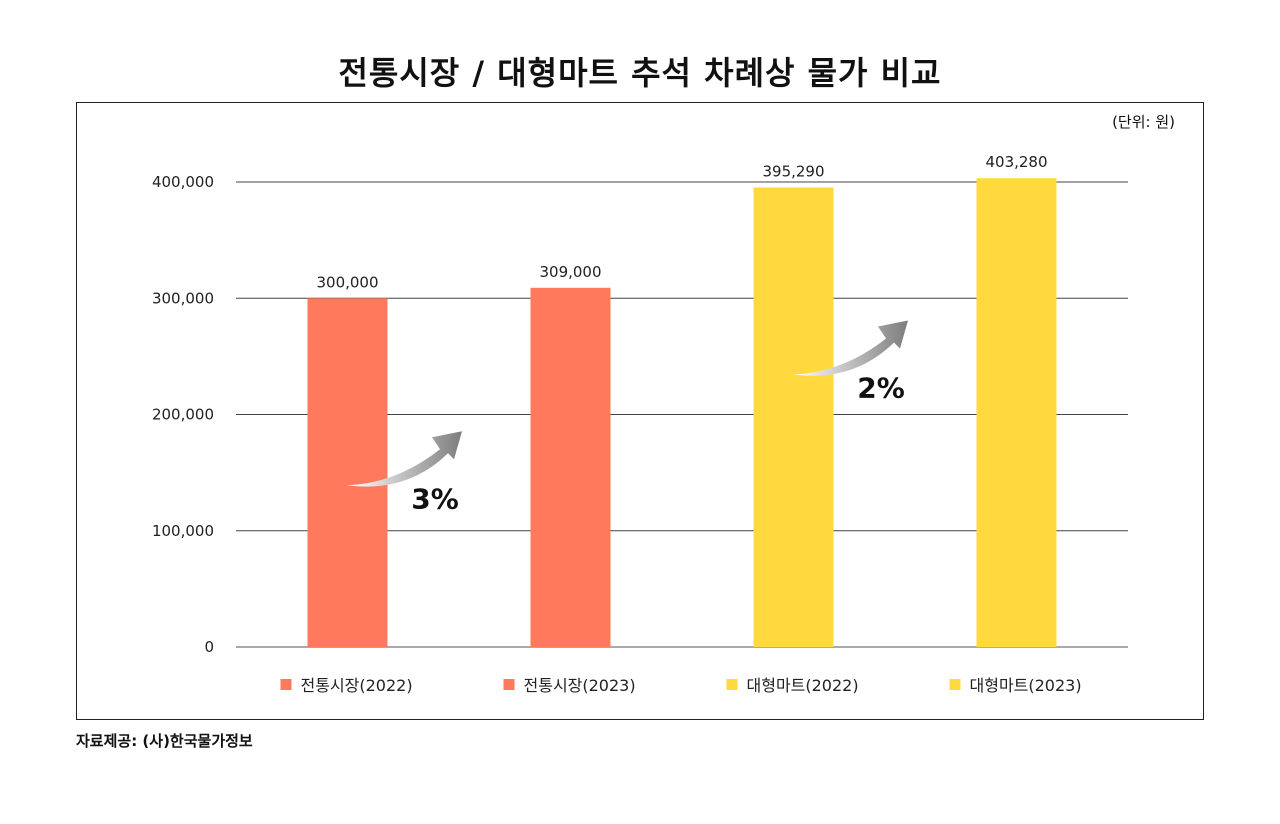 The image size is (1280, 824). Describe the element at coordinates (640, 73) in the screenshot. I see `page-title: 전통시장 / 대형마트 추석 차례상 물가 비교` at that location.